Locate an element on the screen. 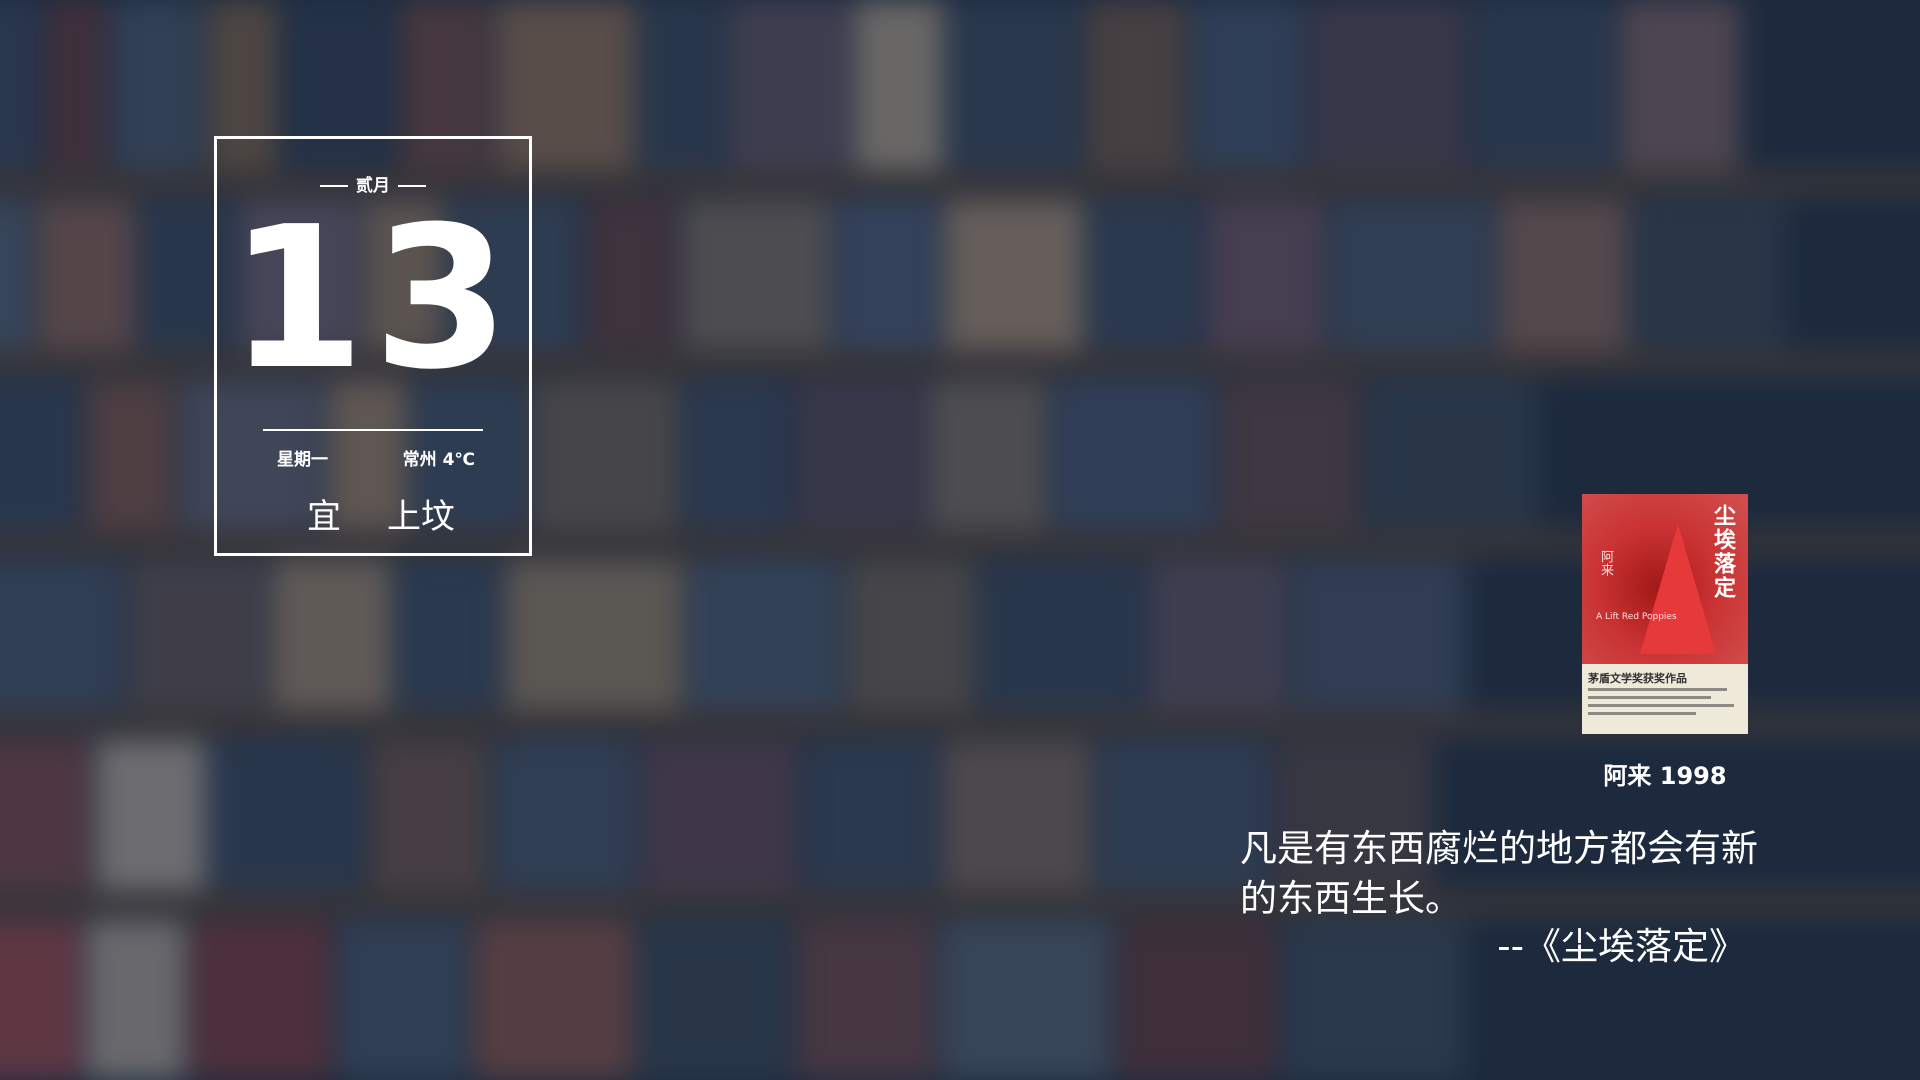  cover-blurb-lines is located at coordinates (1665, 704).